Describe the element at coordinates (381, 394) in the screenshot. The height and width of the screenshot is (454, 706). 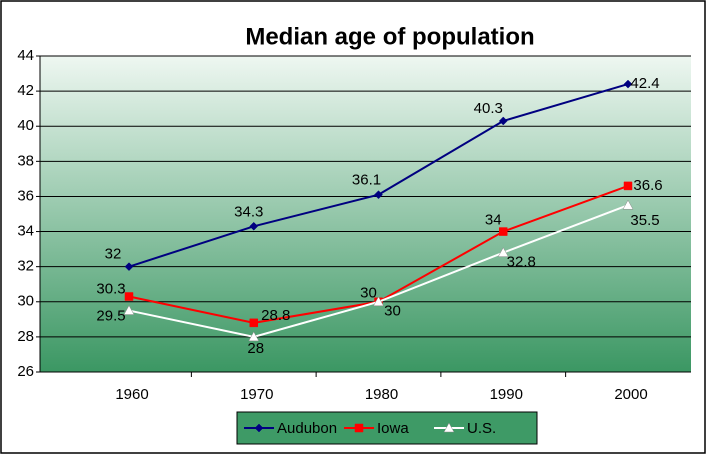
I see `x-tick-label: 1980` at that location.